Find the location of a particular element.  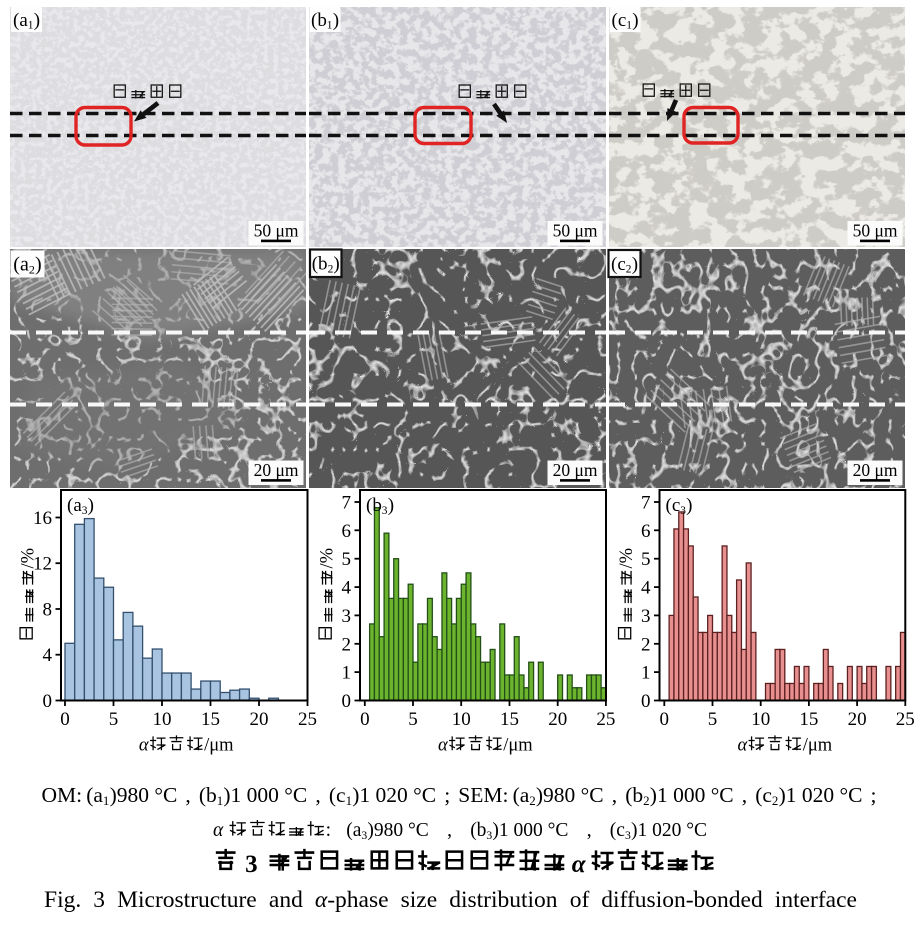

svg-text: Fig. is located at coordinates (62, 900).